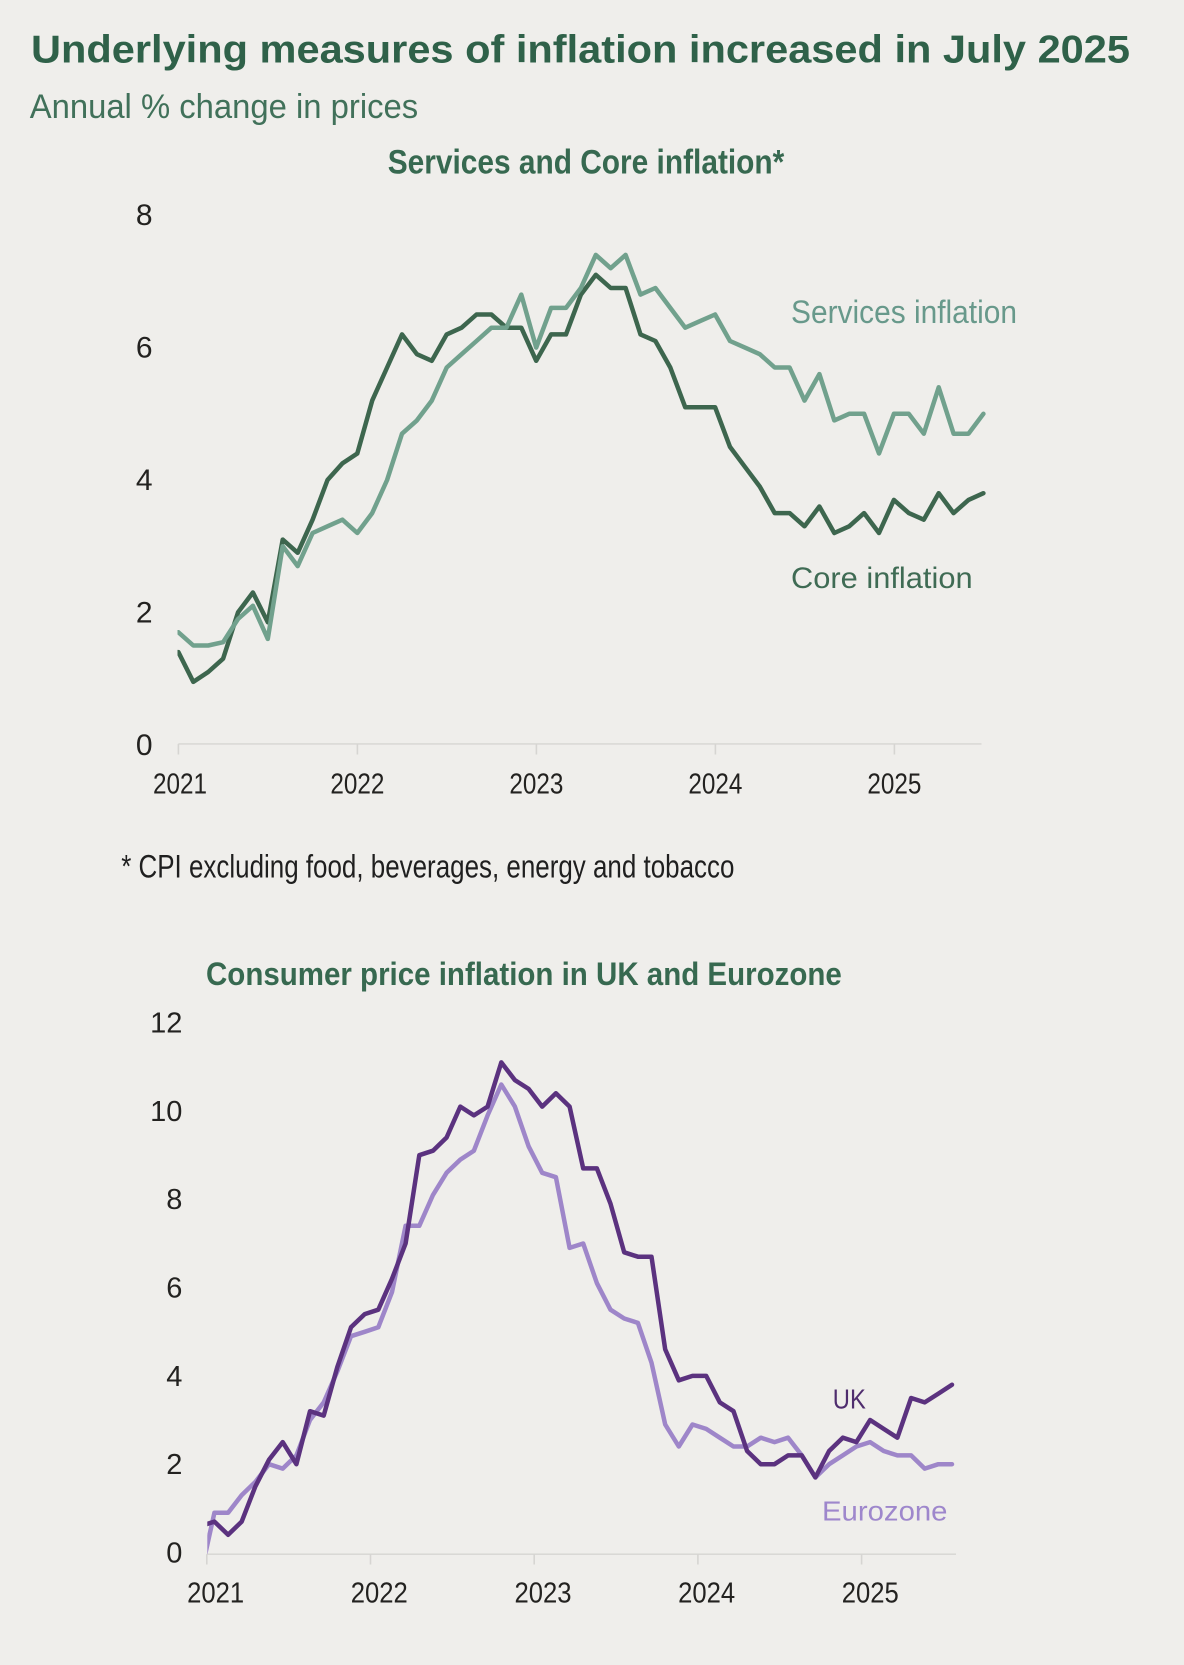 This screenshot has width=1184, height=1665. I want to click on svg-text: 12, so click(166, 1024).